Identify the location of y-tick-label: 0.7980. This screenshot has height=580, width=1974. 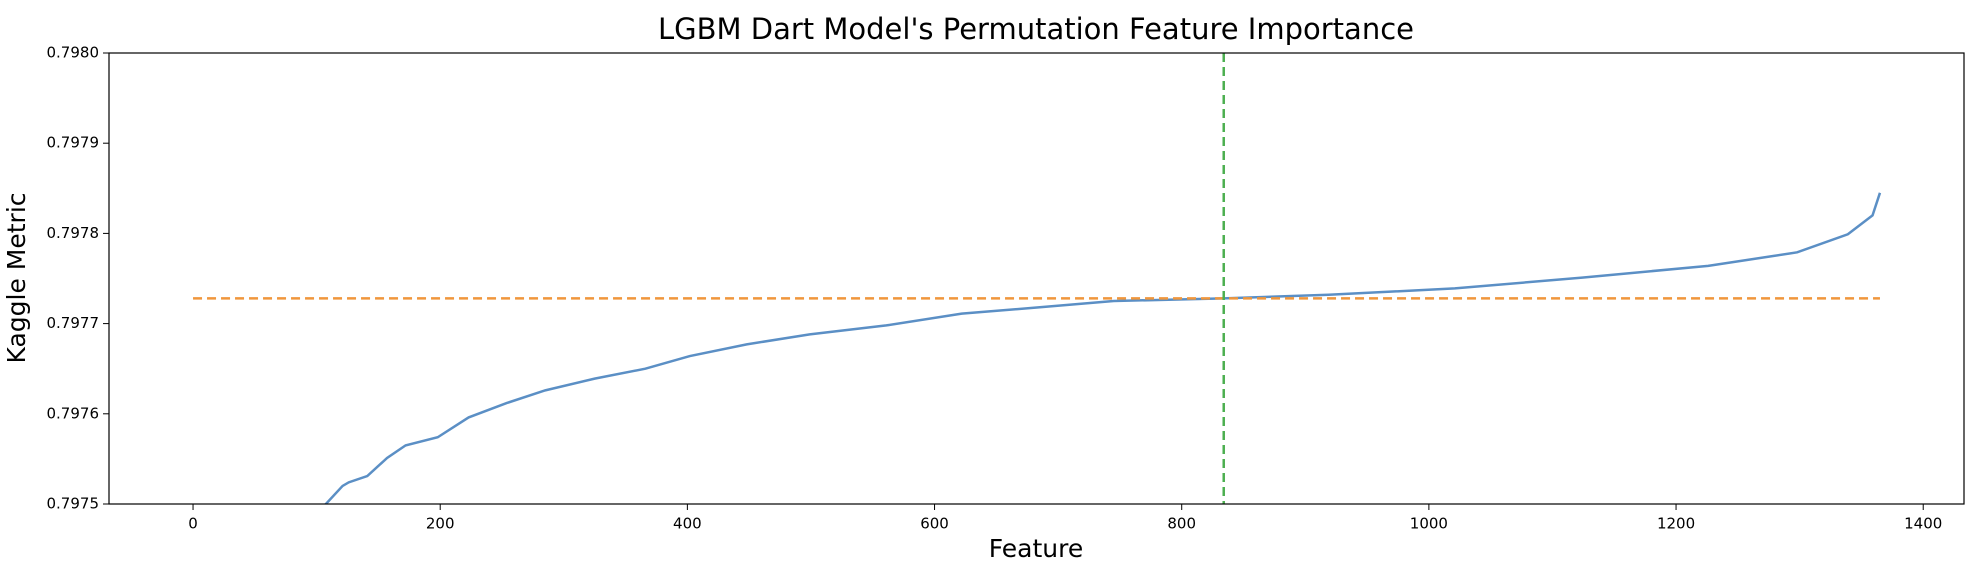
(73, 53).